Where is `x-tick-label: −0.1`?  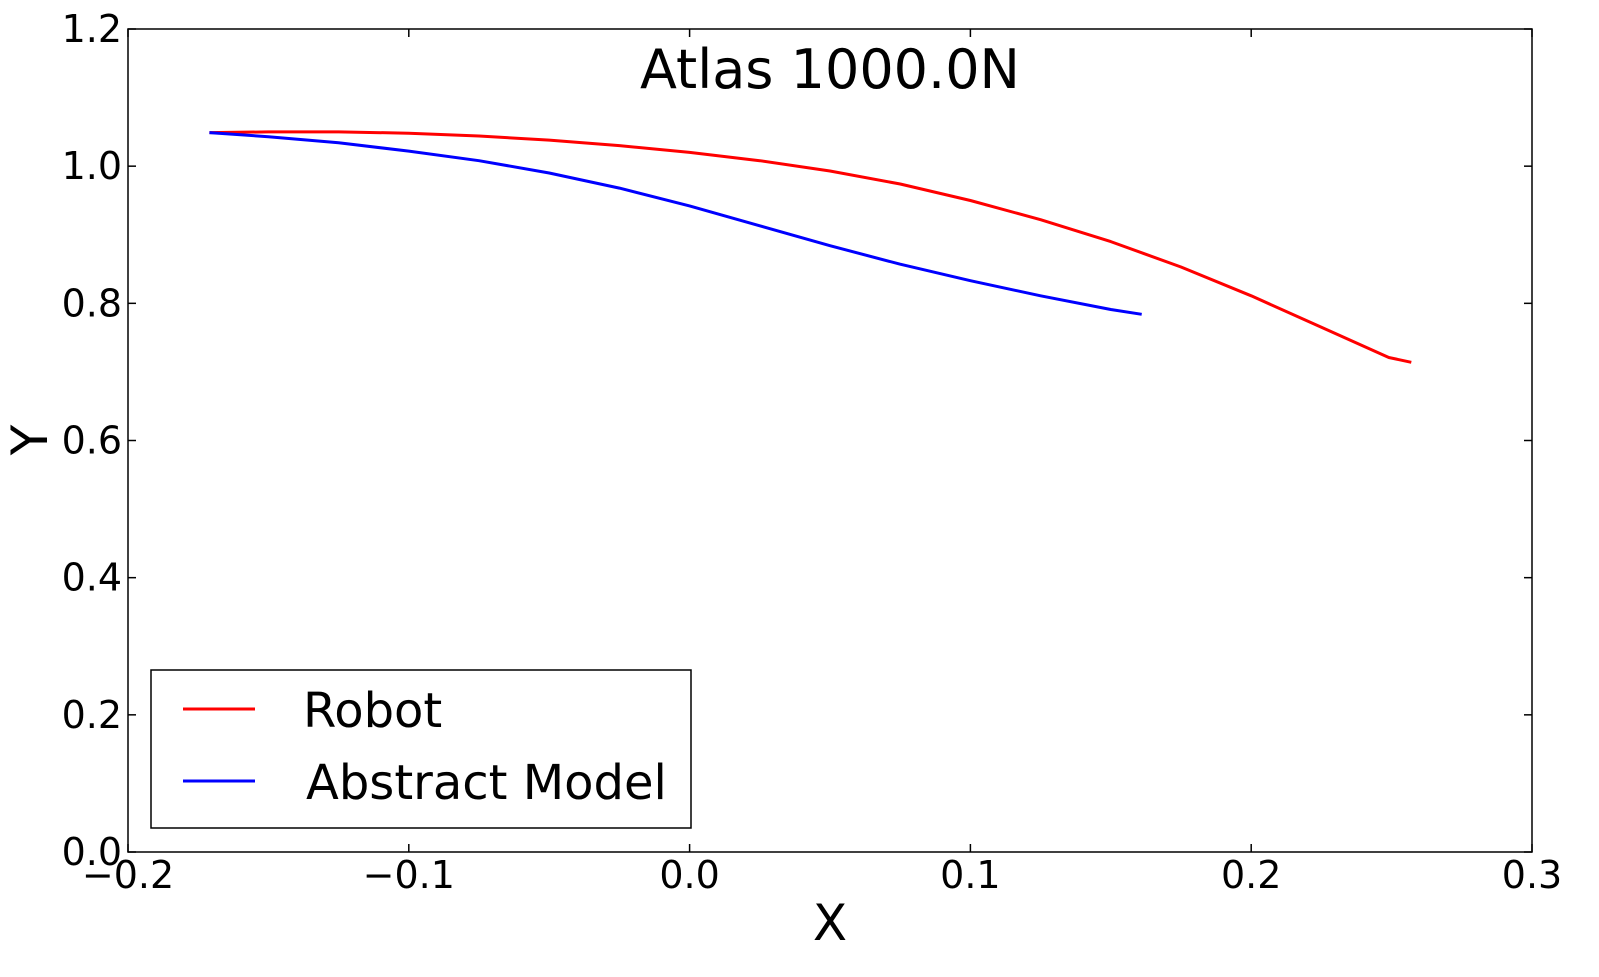 x-tick-label: −0.1 is located at coordinates (409, 875).